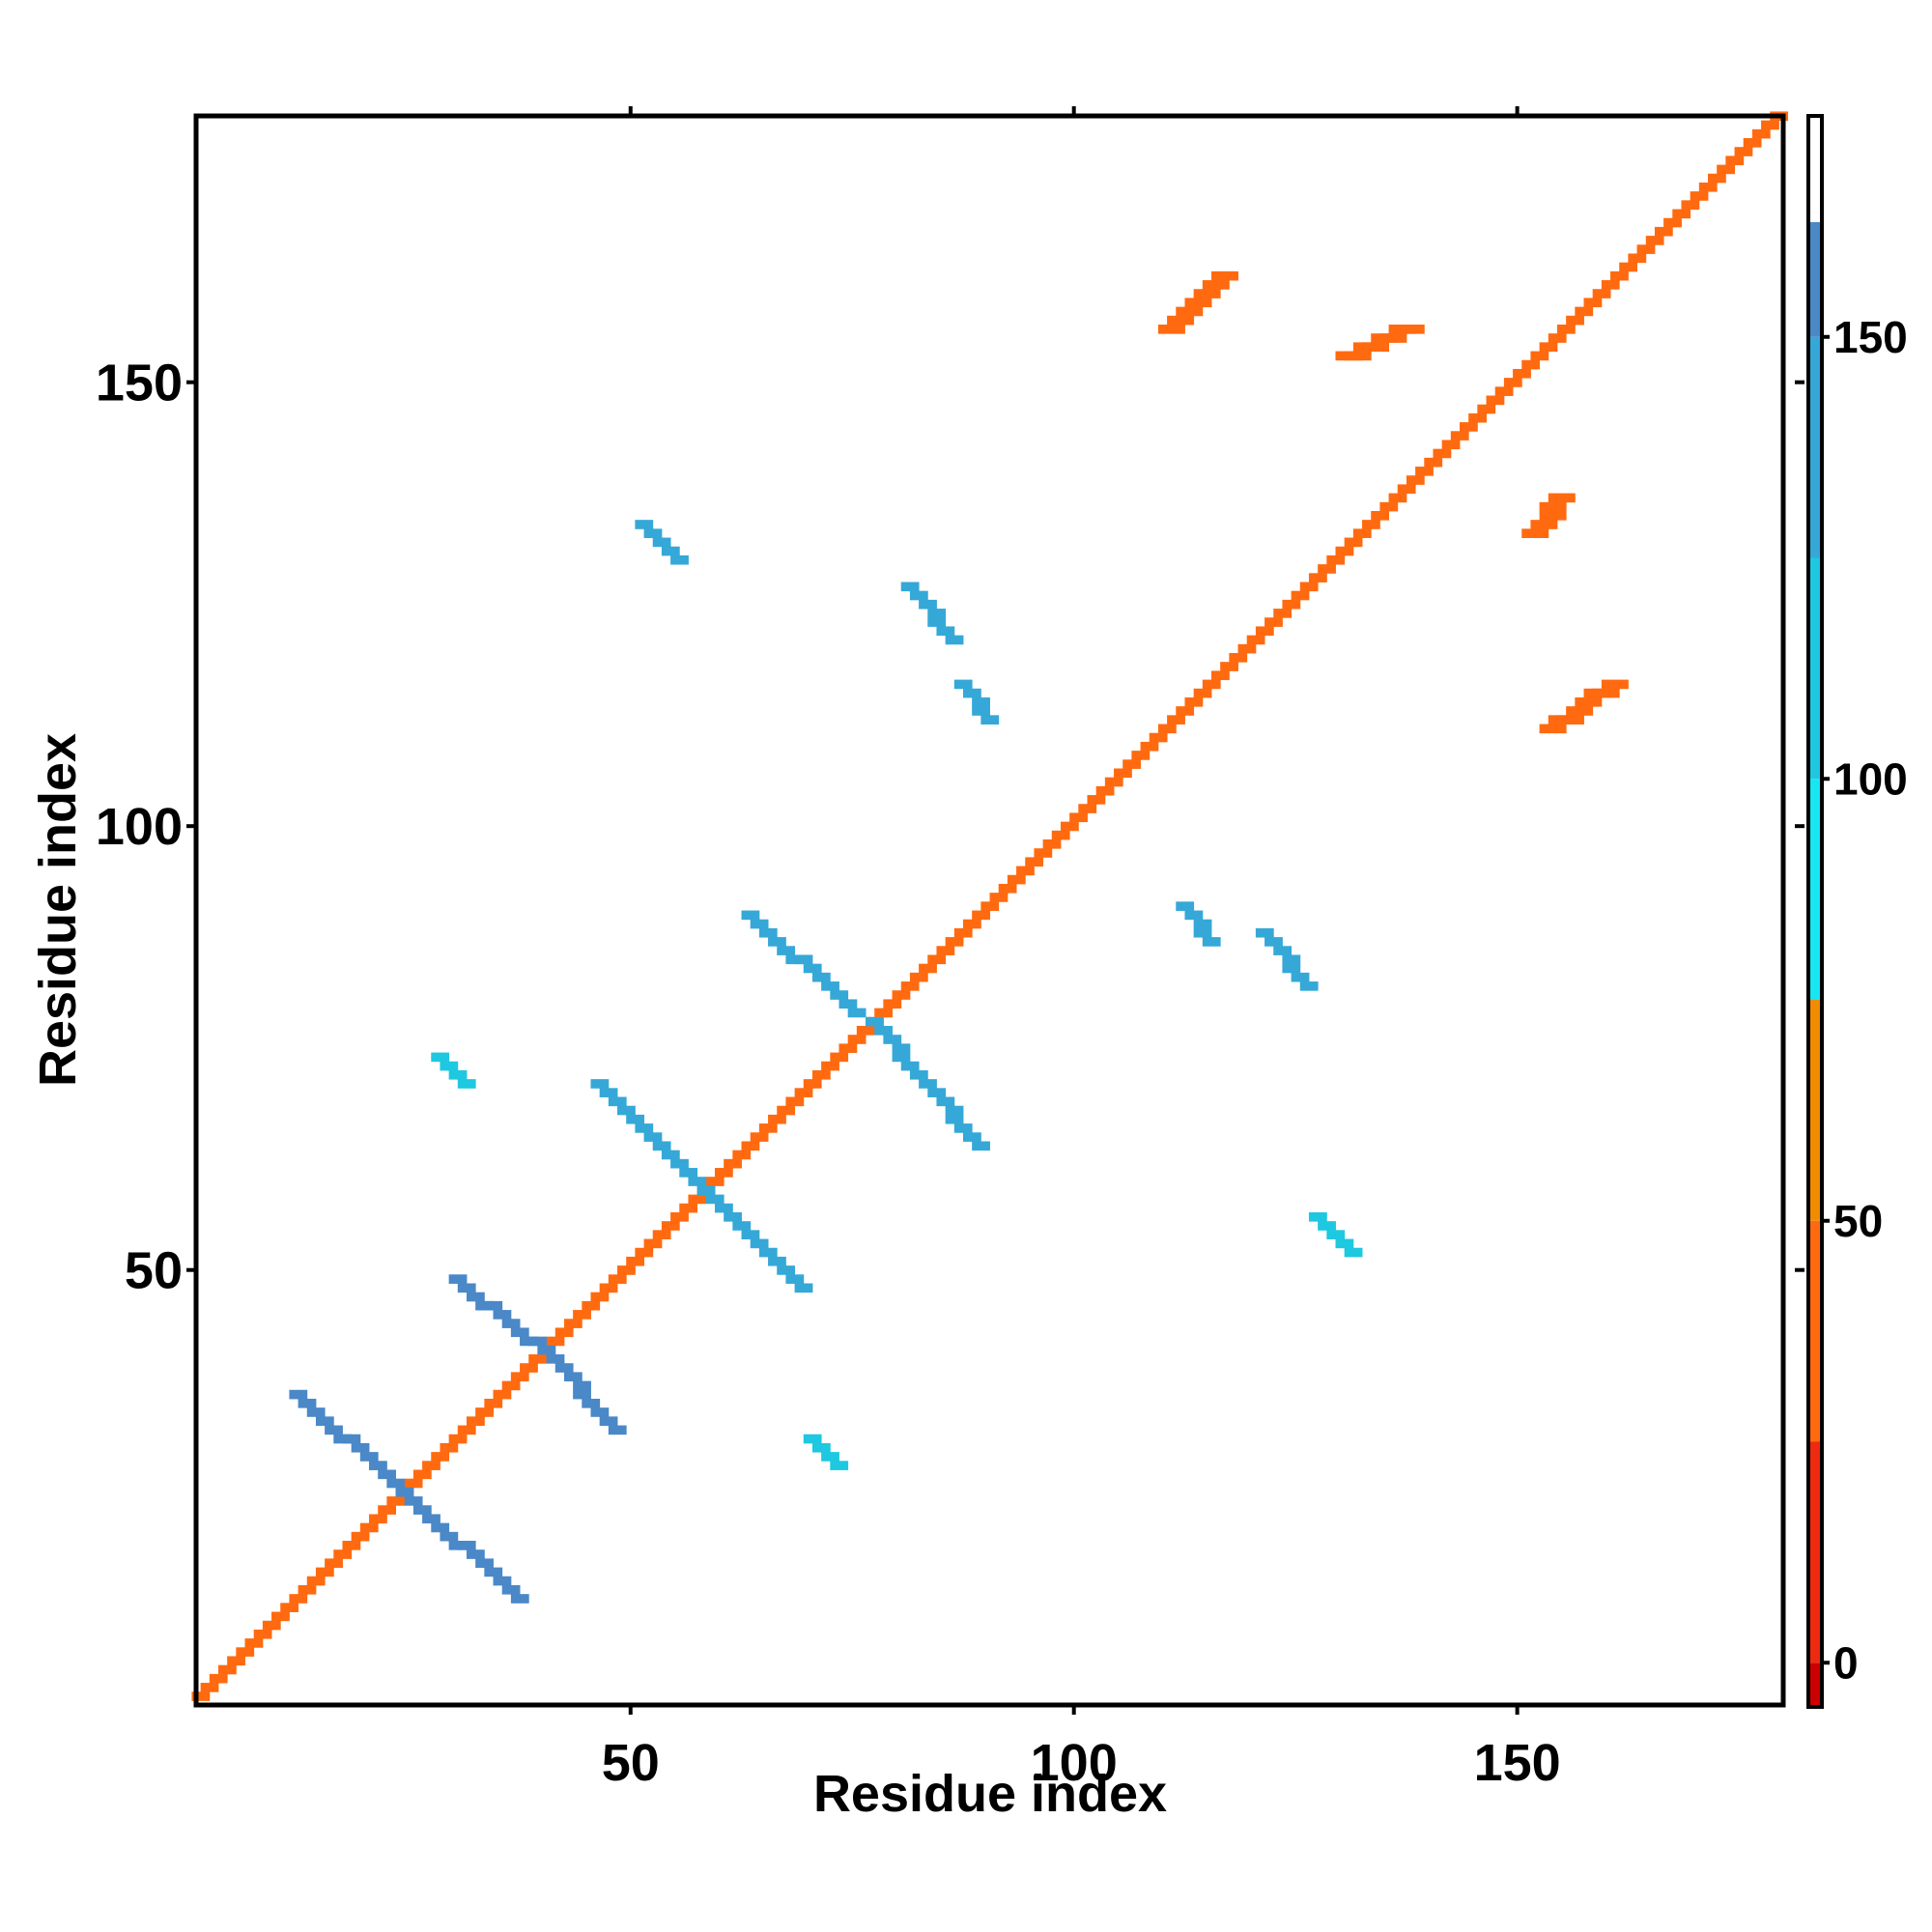  What do you see at coordinates (631, 1763) in the screenshot?
I see `x-tick-label: 50` at bounding box center [631, 1763].